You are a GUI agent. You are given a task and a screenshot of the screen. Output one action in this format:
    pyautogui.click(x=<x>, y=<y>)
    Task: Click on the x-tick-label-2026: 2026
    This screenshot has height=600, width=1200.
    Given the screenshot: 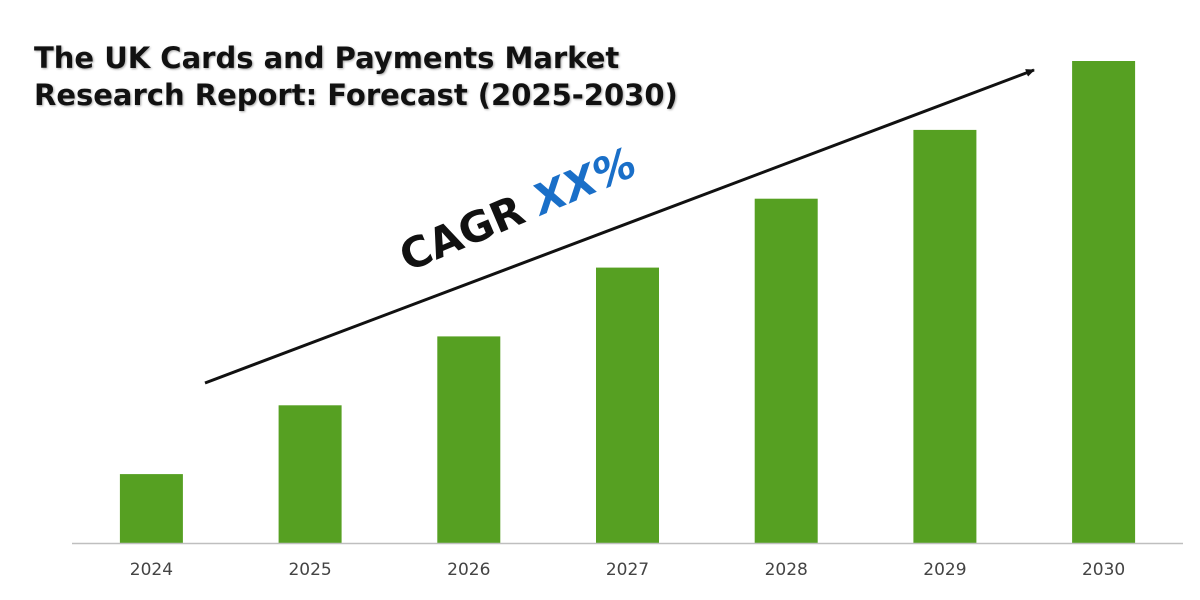 What is the action you would take?
    pyautogui.click(x=468, y=570)
    